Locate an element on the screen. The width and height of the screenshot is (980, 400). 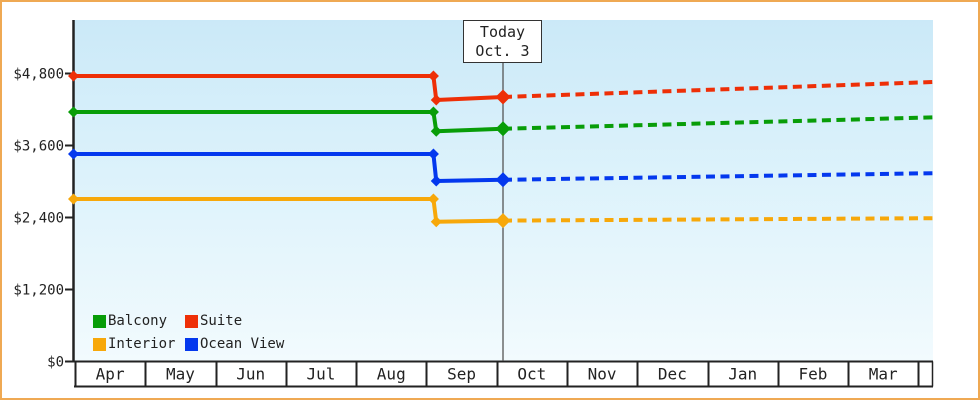
series-suite is located at coordinates (500, 88).